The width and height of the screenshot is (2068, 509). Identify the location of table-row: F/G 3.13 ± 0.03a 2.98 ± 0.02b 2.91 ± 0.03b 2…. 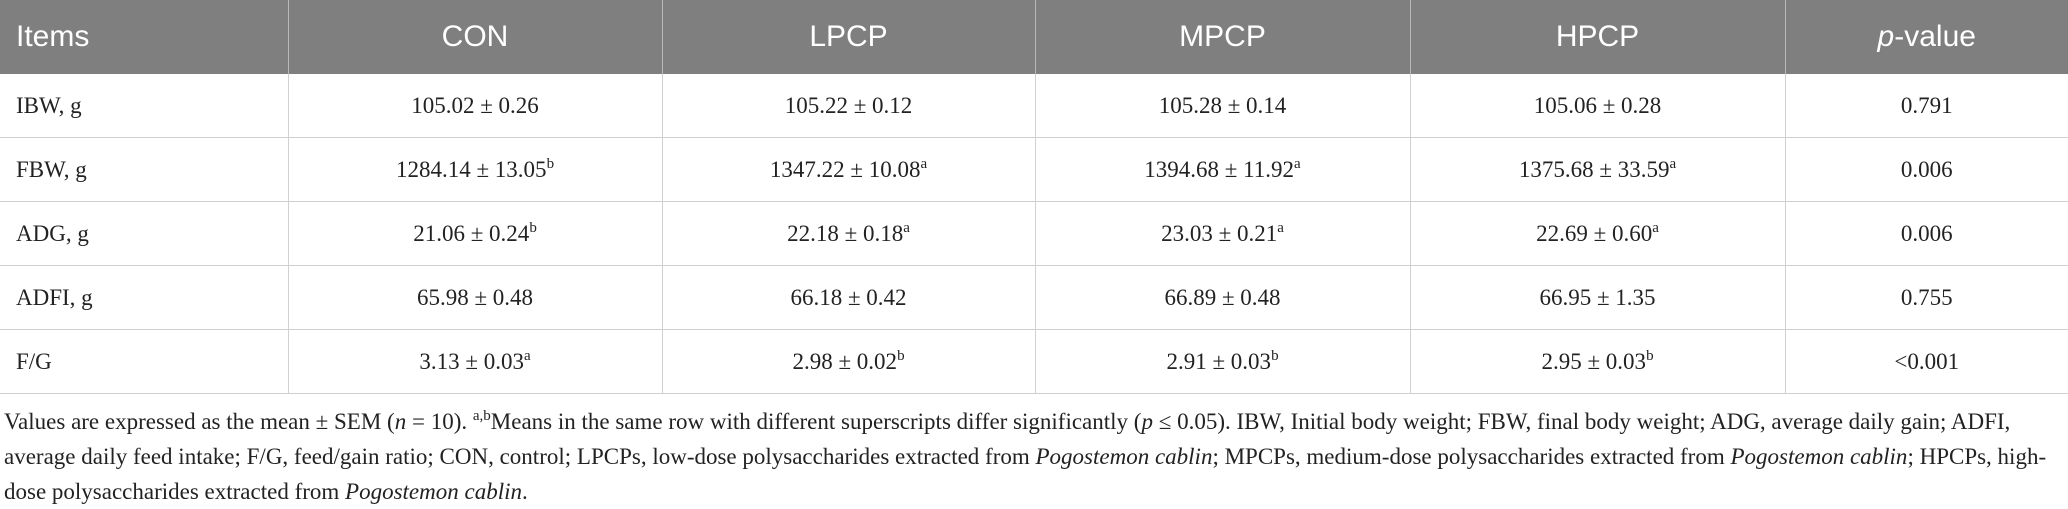
(1034, 361).